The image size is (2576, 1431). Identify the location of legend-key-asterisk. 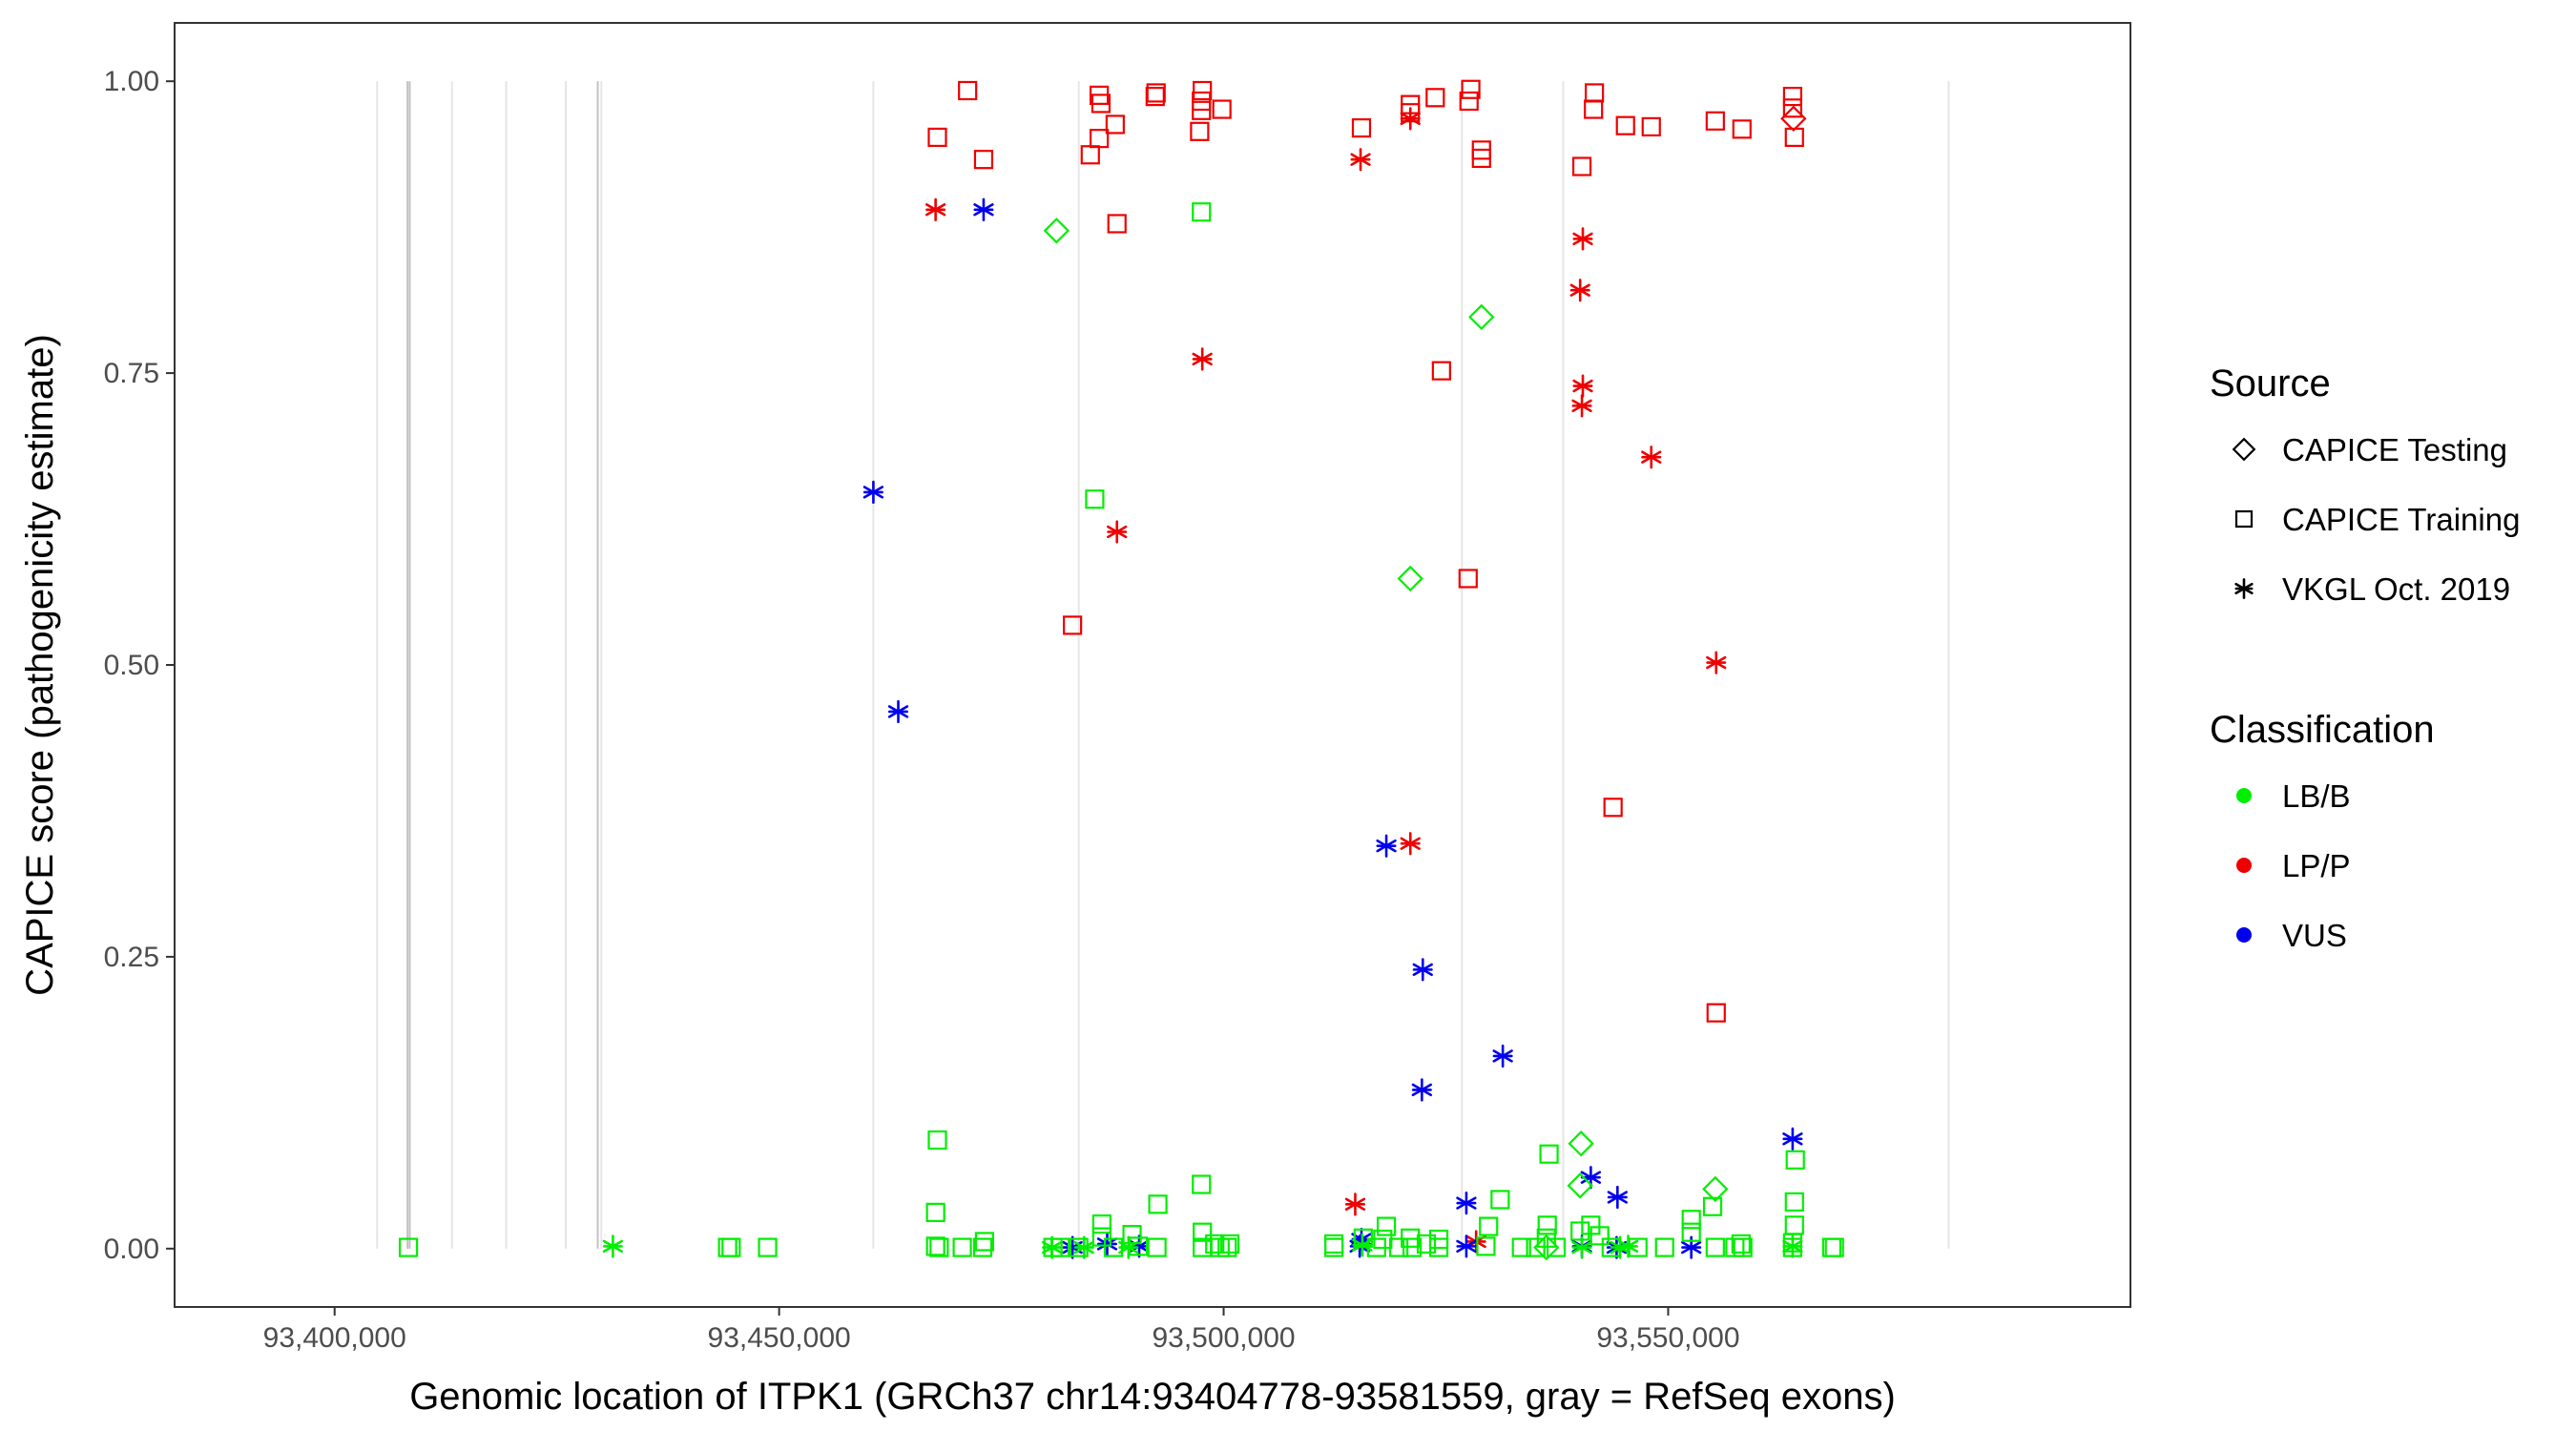
(2244, 588).